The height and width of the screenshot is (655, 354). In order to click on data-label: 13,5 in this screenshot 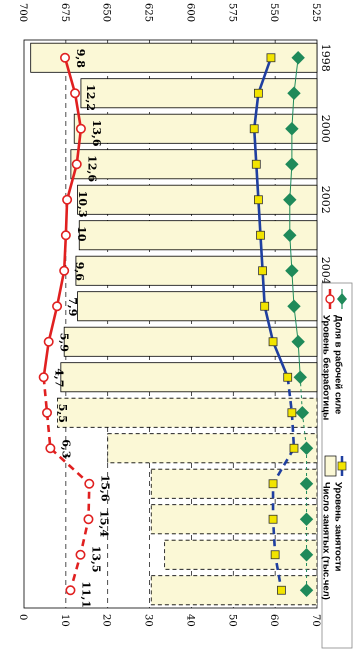, I will do `click(96, 559)`.